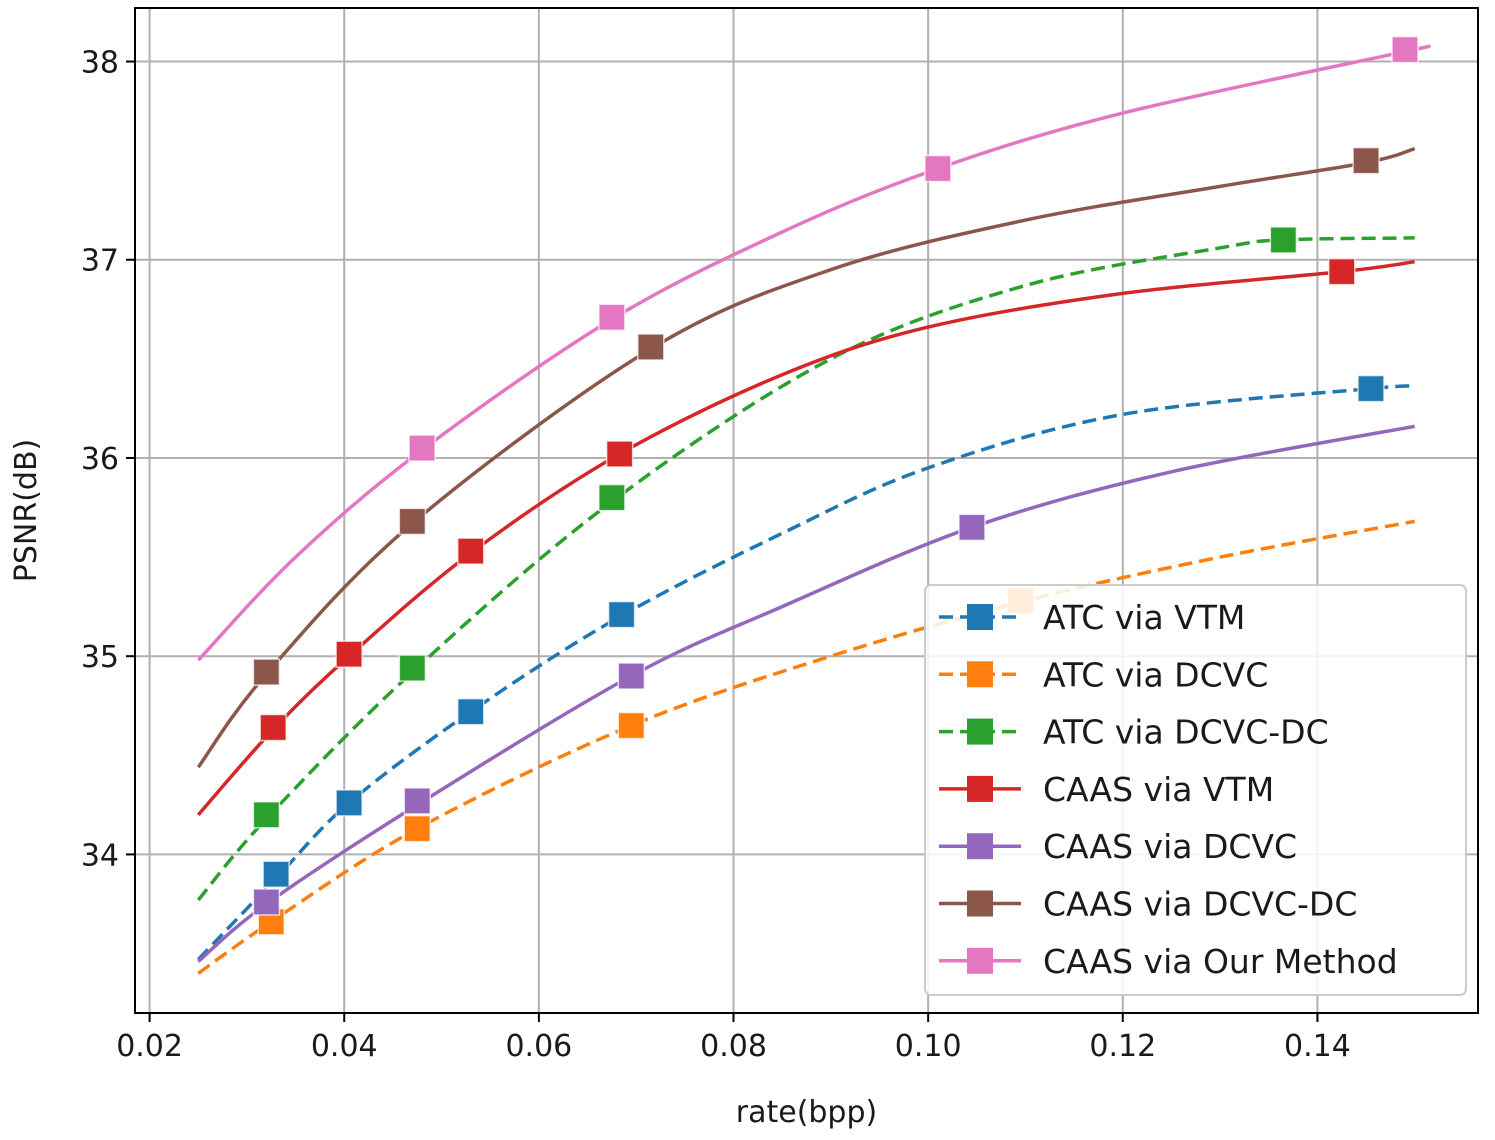 Image resolution: width=1495 pixels, height=1140 pixels. Describe the element at coordinates (344, 1046) in the screenshot. I see `x-tick-label: 0.04` at that location.